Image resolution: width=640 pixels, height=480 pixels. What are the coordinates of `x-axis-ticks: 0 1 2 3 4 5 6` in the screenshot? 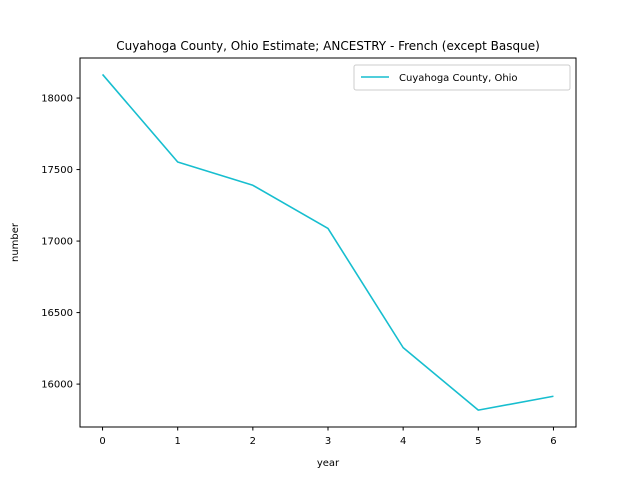 It's located at (328, 437).